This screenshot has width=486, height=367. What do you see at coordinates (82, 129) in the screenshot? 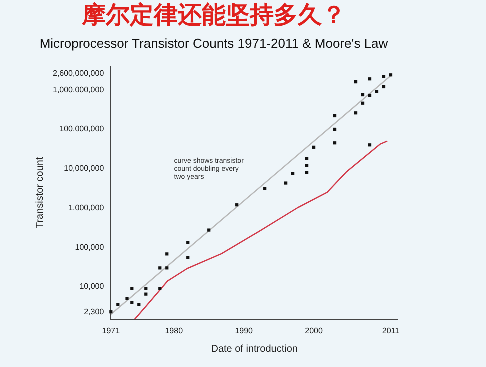
I see `y-tick-label: 100,000,000` at bounding box center [82, 129].